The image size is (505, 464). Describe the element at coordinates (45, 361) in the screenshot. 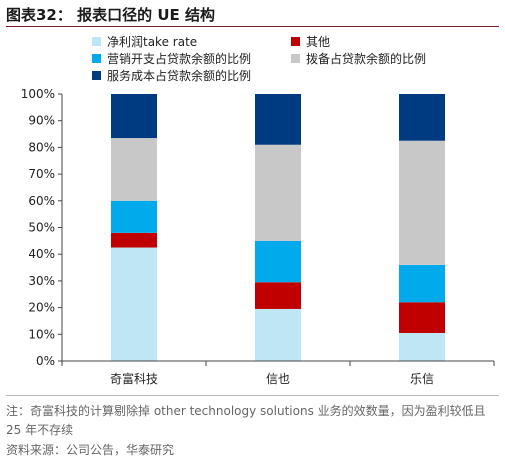

I see `y-tick-label: 0%` at that location.